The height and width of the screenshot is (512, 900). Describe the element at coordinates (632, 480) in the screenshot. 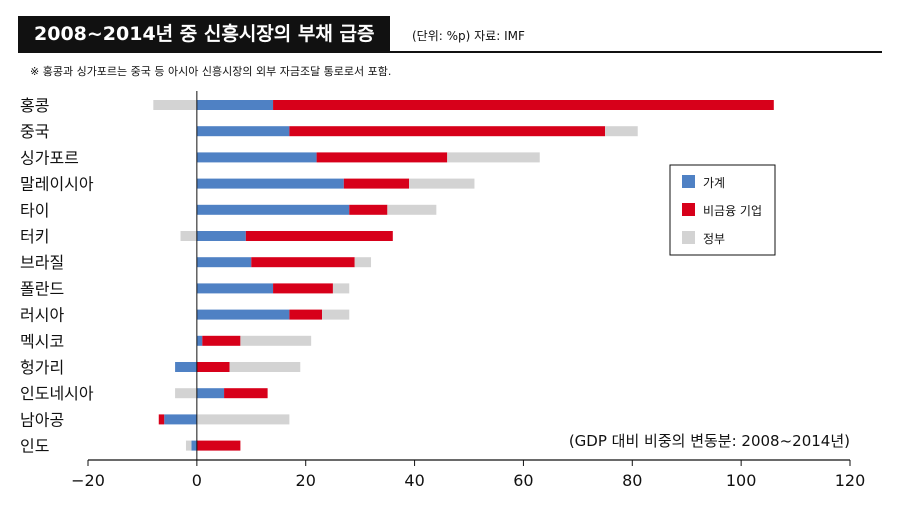

I see `x-tick-label: 80` at that location.